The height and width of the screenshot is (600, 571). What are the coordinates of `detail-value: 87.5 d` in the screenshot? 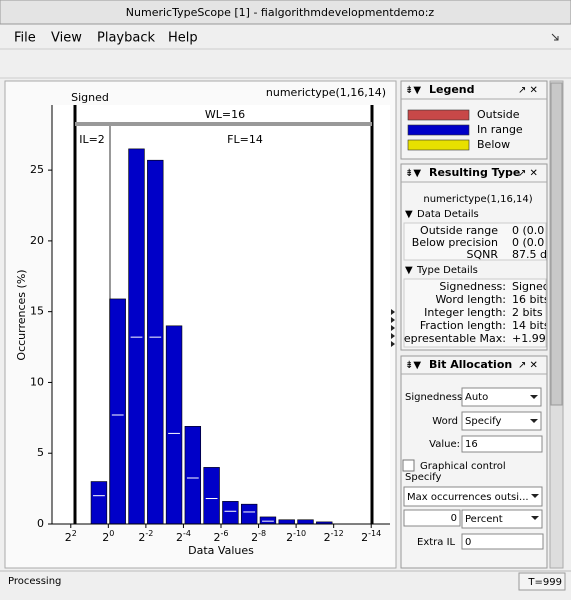 It's located at (529, 254).